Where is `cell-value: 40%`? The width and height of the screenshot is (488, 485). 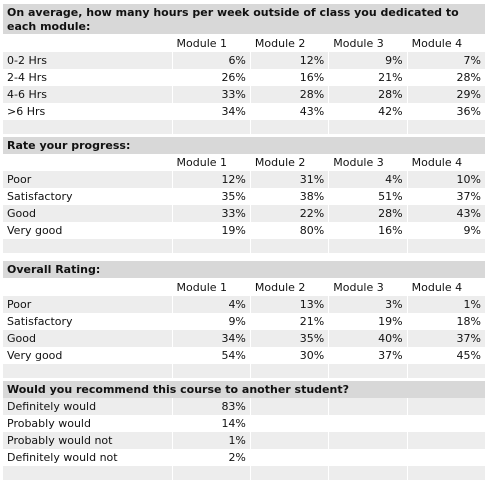
cell-value: 40% is located at coordinates (368, 338).